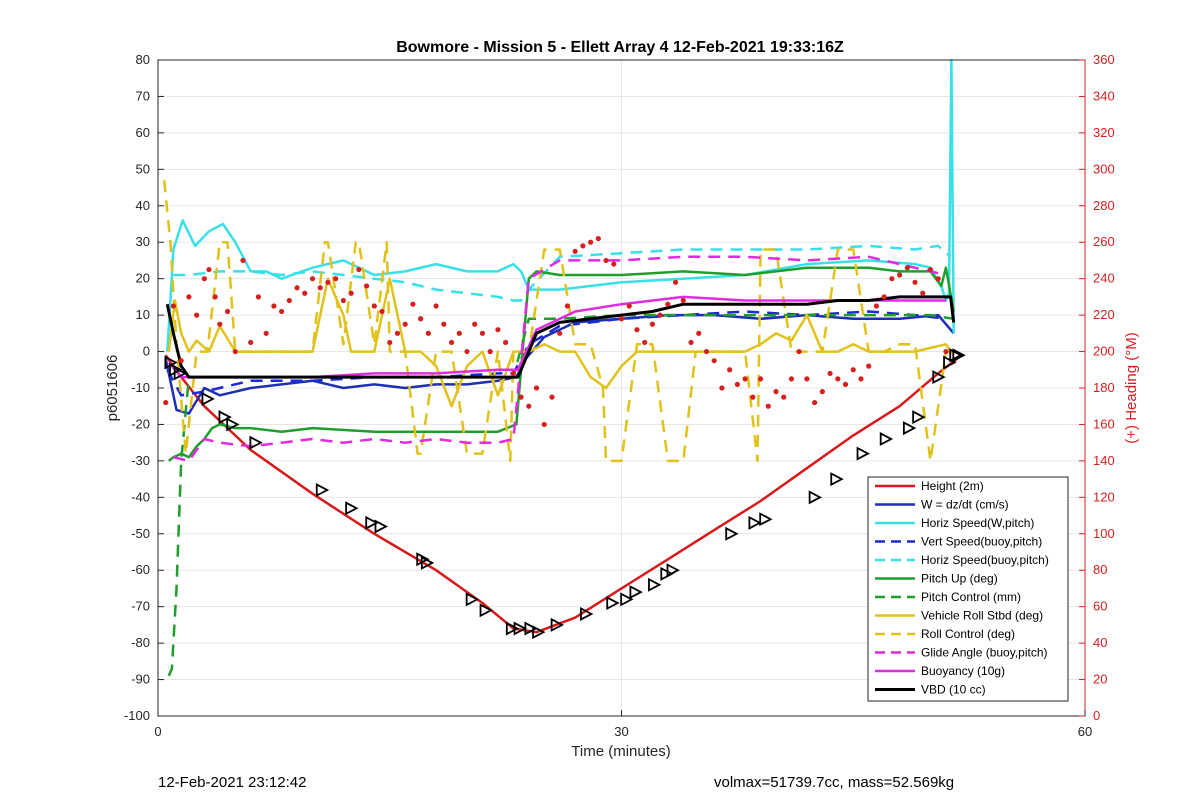 The height and width of the screenshot is (804, 1200). I want to click on legend-label-11: Buoyancy (10g), so click(963, 671).